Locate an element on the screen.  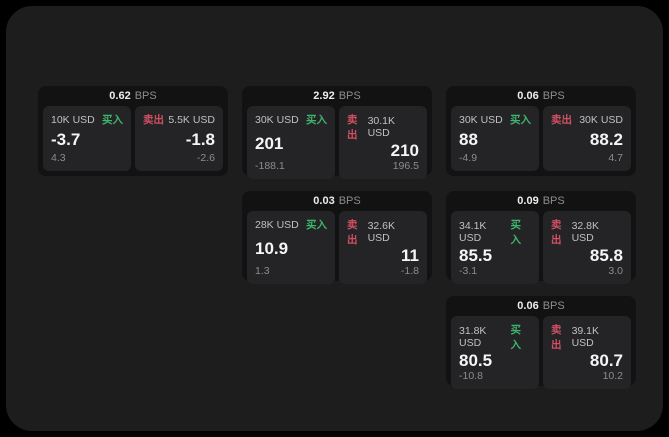
sell-tile-header: 卖出 30K USD is located at coordinates (587, 119).